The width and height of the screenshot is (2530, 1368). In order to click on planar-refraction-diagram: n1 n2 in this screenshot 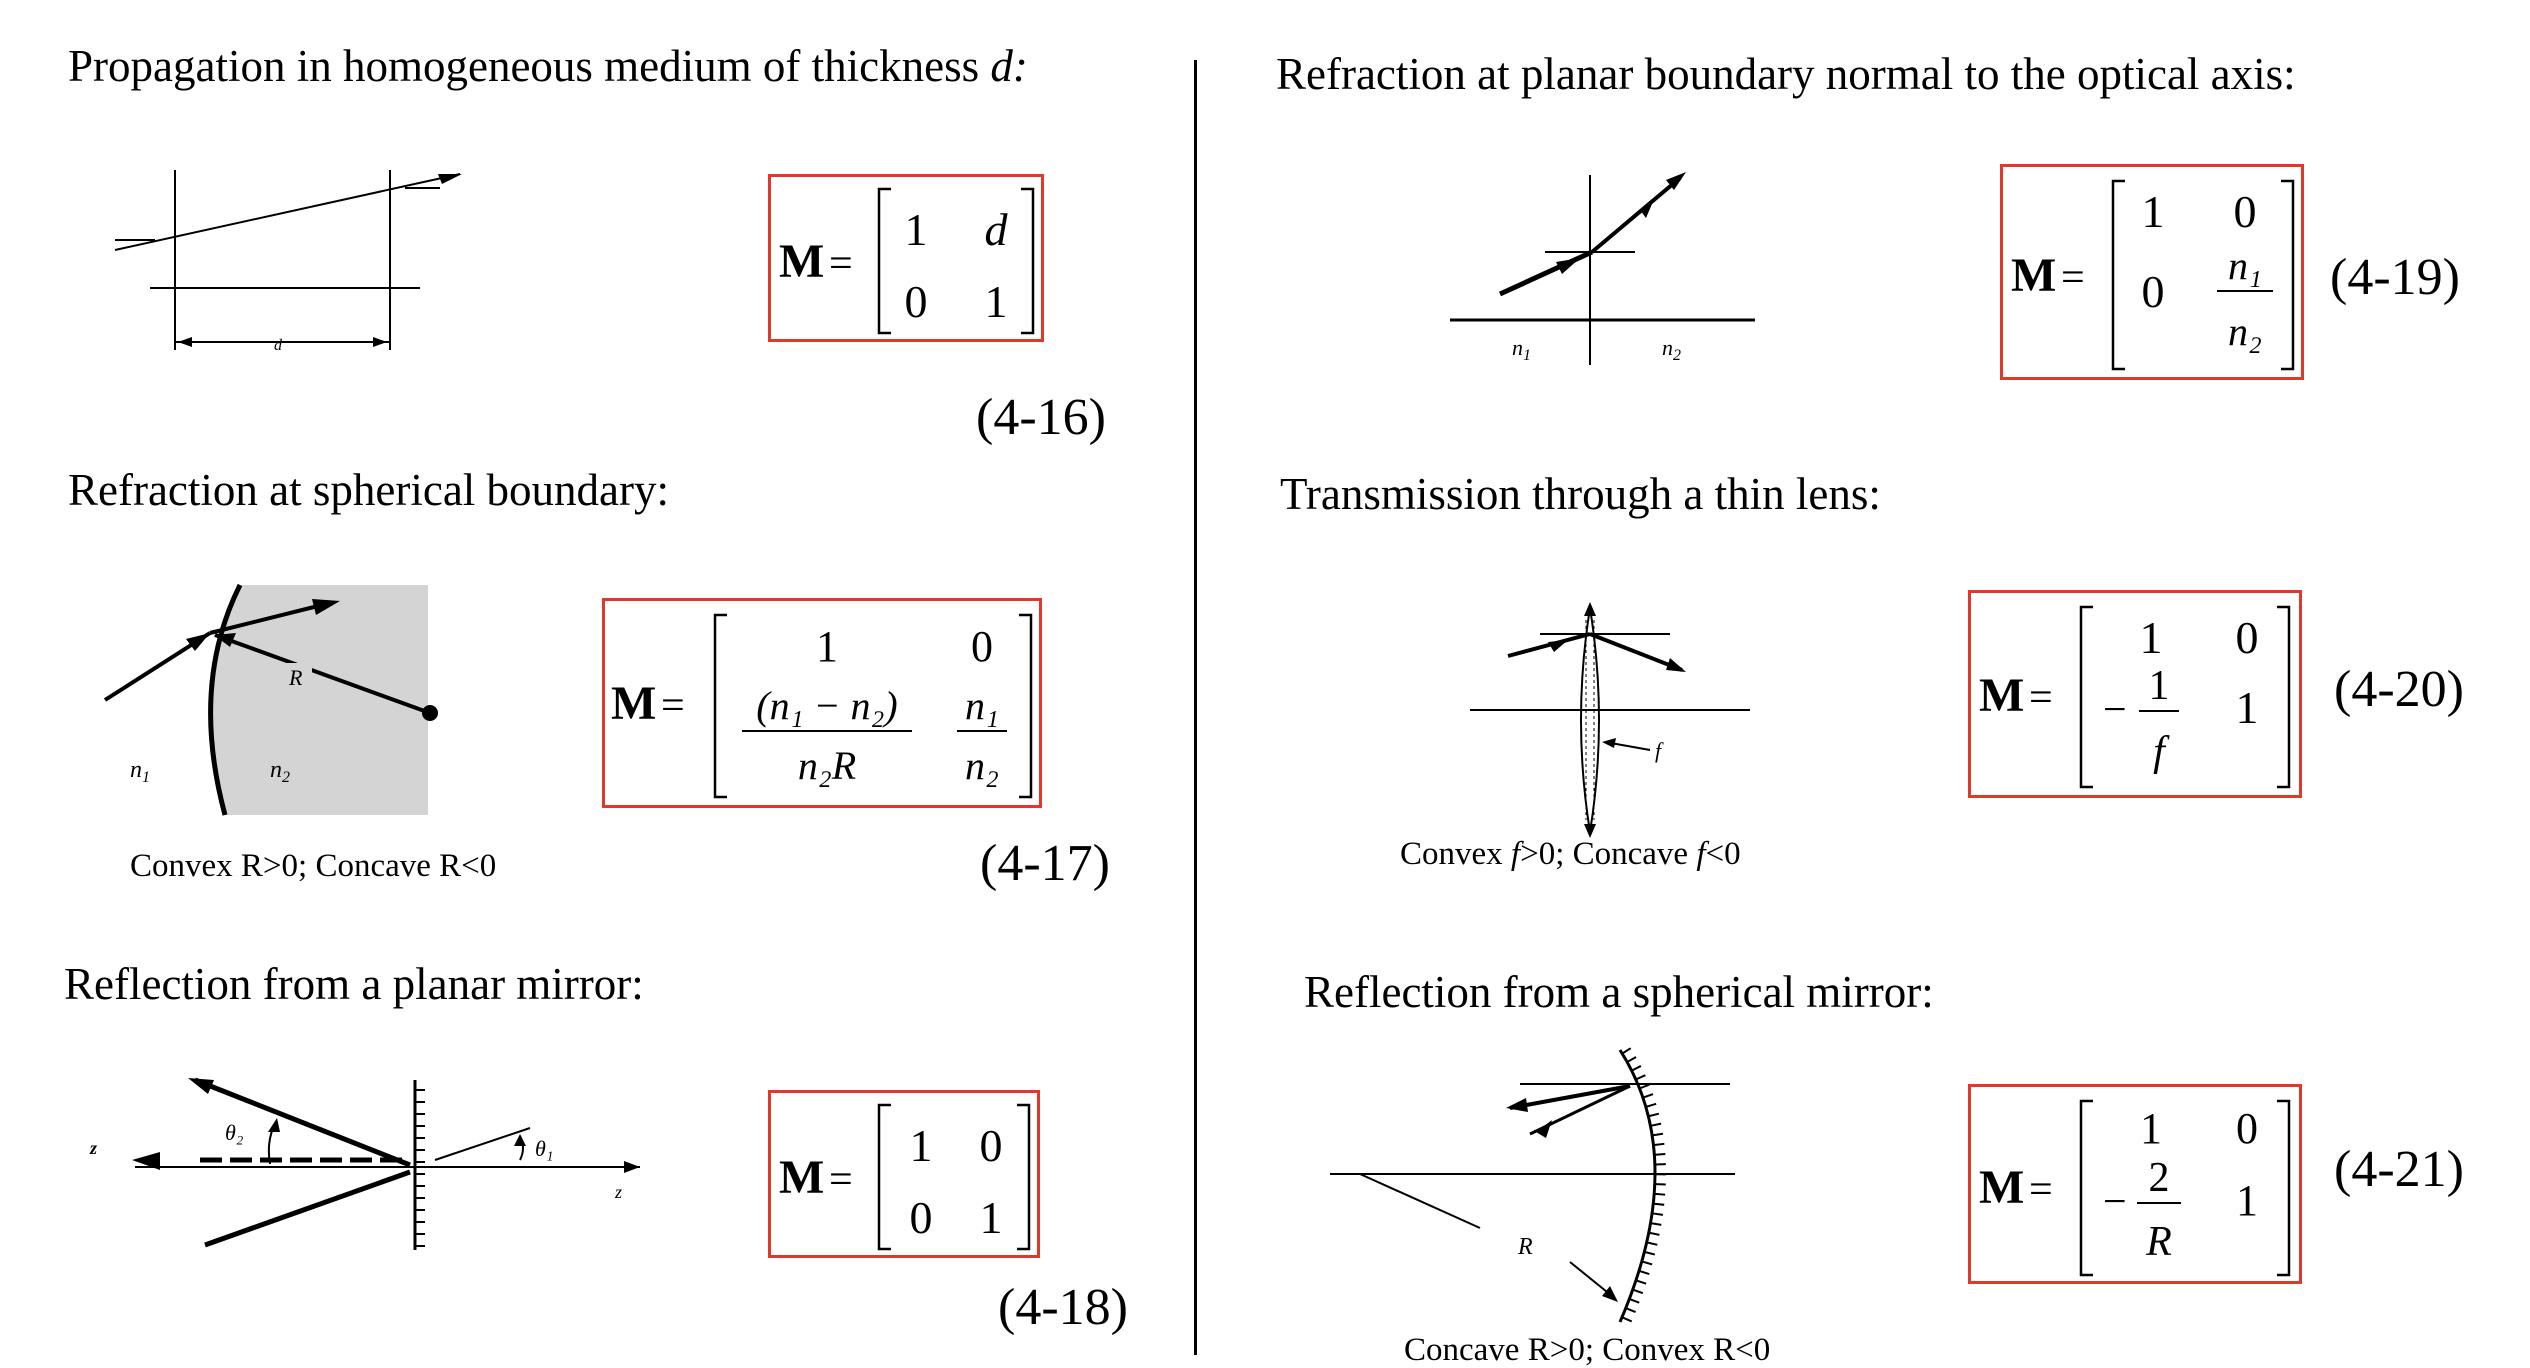, I will do `click(1602, 268)`.